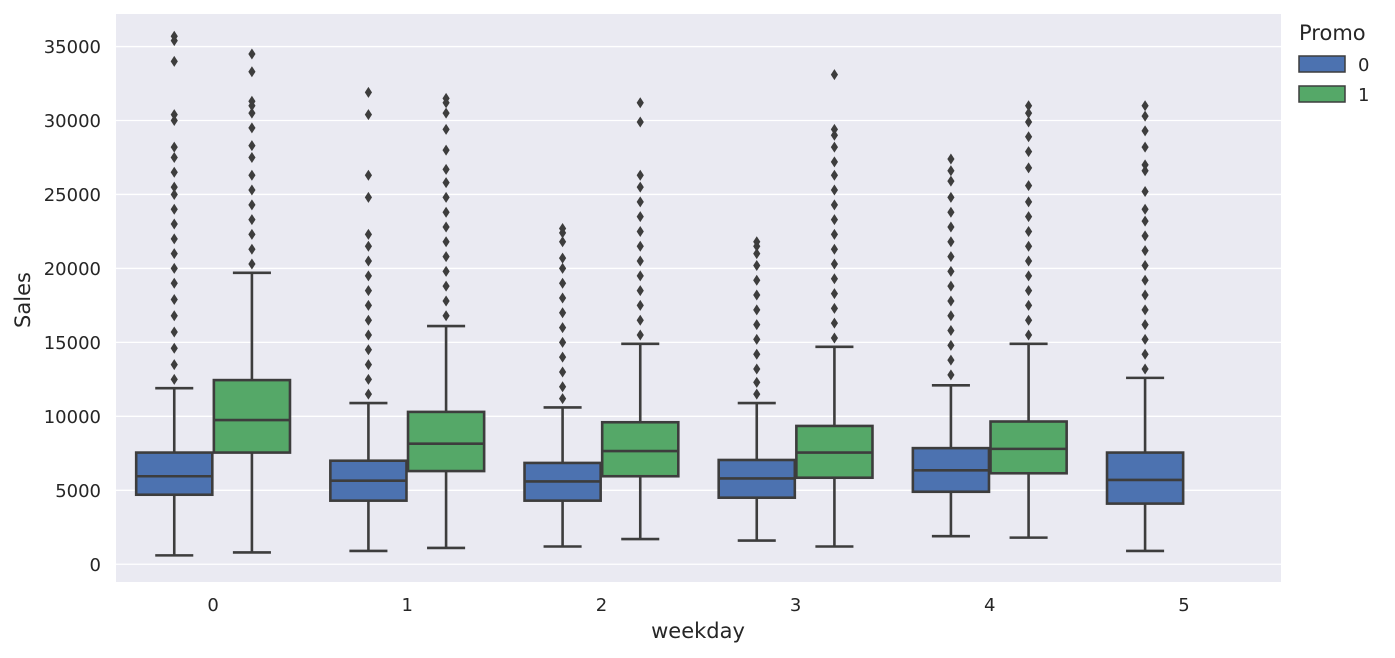  Describe the element at coordinates (212, 605) in the screenshot. I see `x-tick-0: 0` at that location.